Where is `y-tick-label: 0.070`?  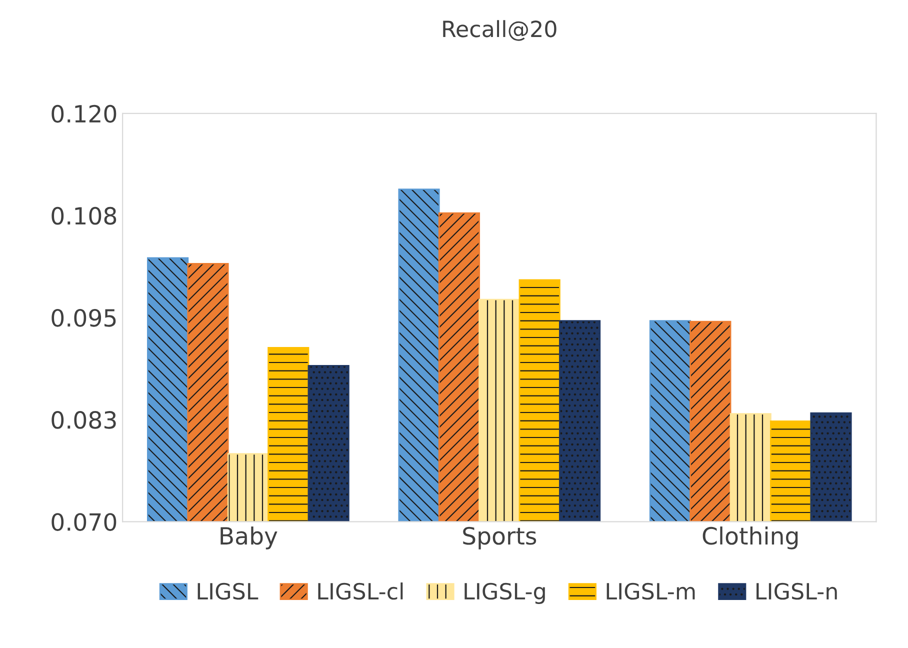
y-tick-label: 0.070 is located at coordinates (84, 522).